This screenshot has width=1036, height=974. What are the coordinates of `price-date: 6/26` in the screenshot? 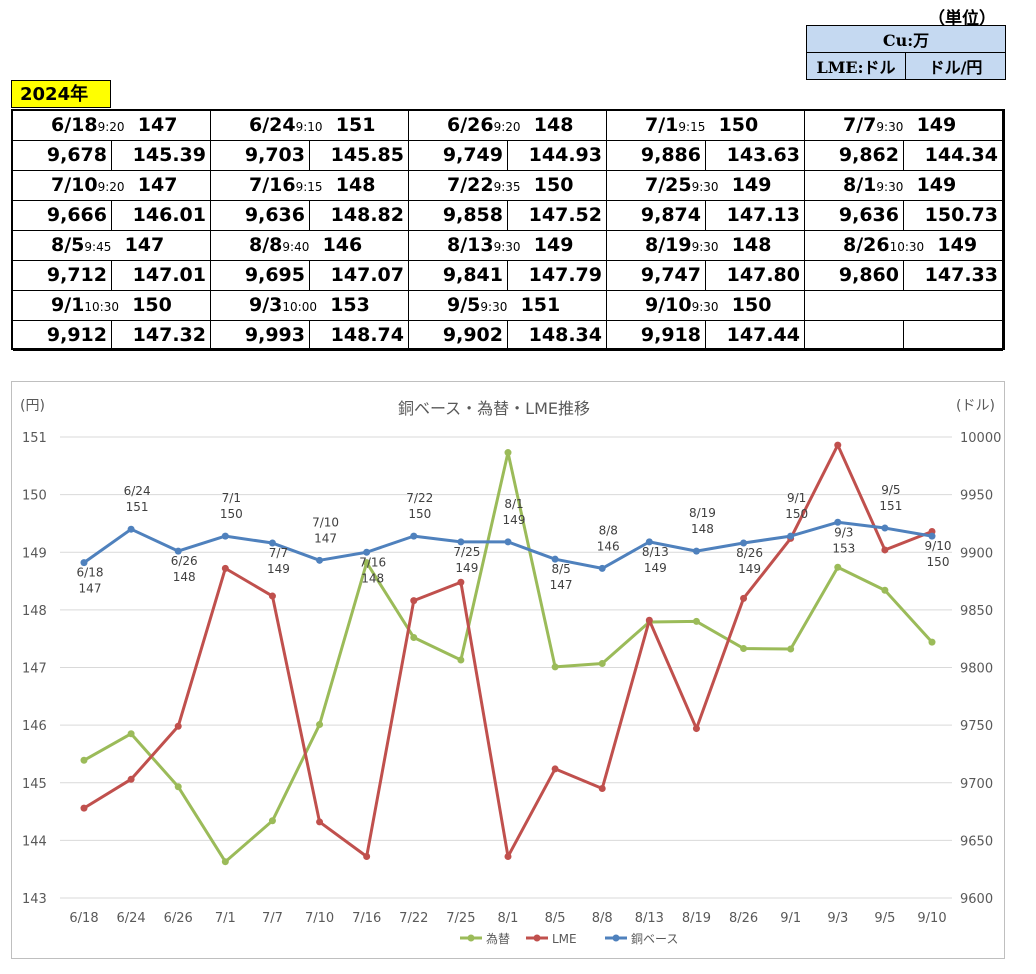 It's located at (470, 125).